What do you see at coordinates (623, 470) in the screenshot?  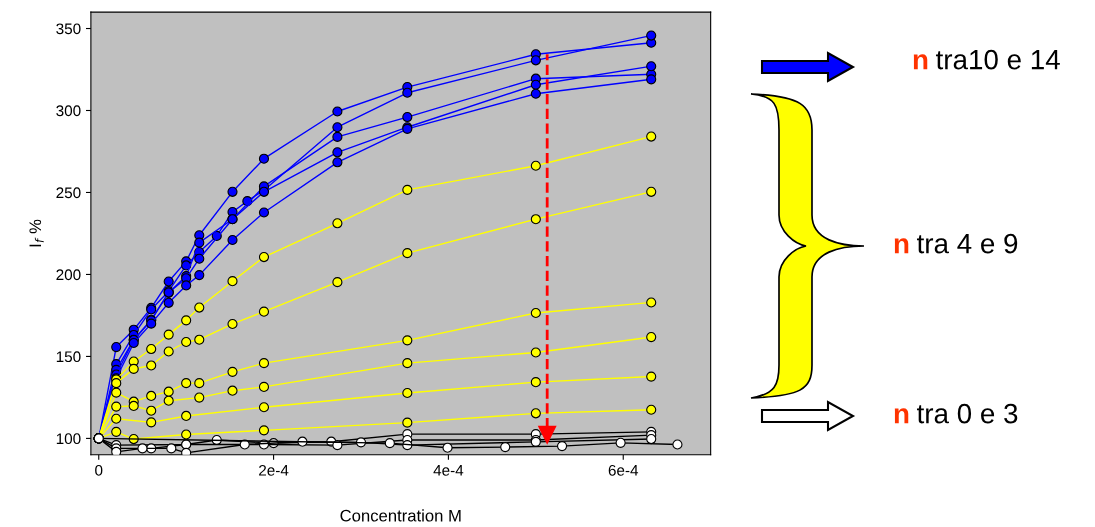 I see `x-tick-label: 6e-4` at bounding box center [623, 470].